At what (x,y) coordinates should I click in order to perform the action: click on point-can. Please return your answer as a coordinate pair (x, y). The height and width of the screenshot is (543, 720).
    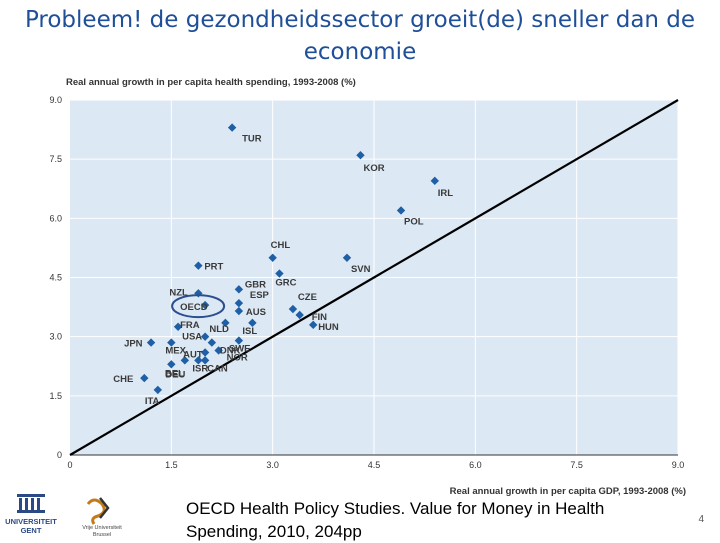
    Looking at the image, I should click on (205, 360).